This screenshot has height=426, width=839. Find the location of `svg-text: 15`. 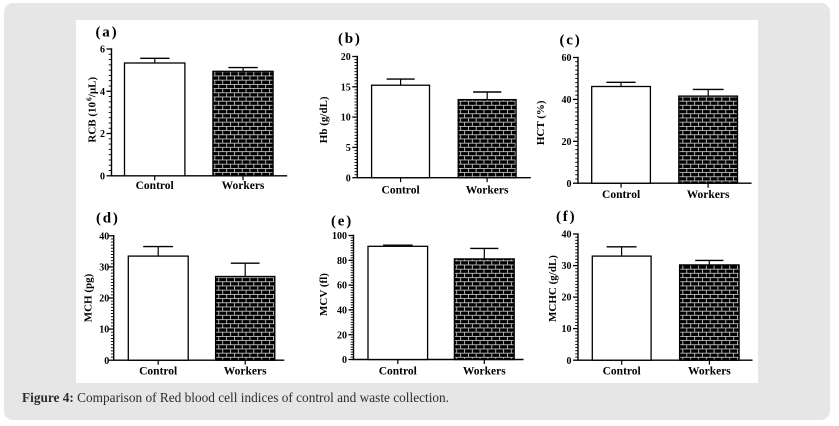

svg-text: 15 is located at coordinates (346, 87).